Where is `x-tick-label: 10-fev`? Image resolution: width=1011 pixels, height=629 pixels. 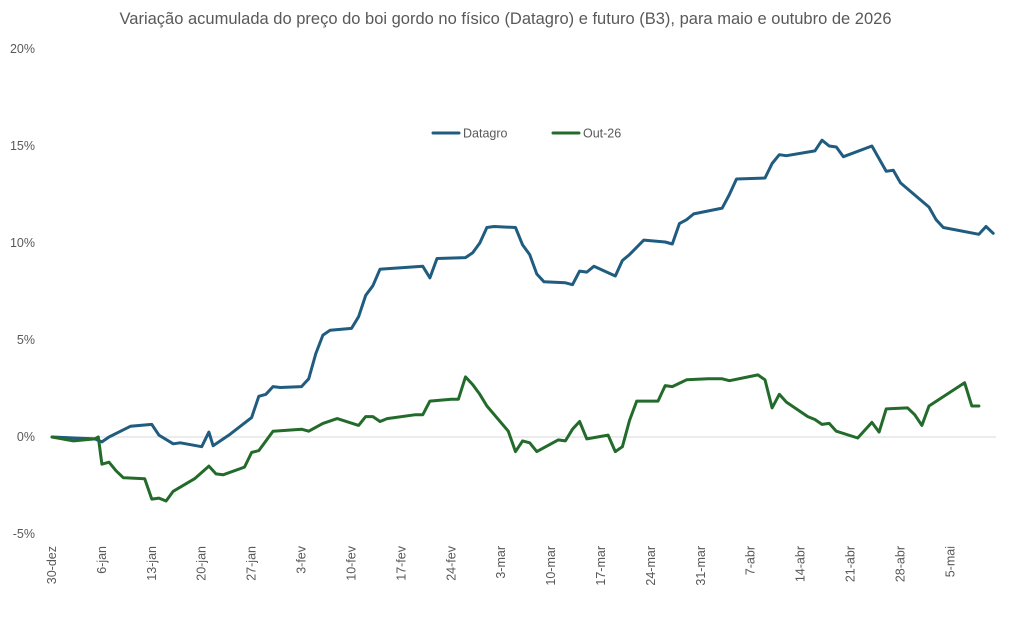 x-tick-label: 10-fev is located at coordinates (351, 562).